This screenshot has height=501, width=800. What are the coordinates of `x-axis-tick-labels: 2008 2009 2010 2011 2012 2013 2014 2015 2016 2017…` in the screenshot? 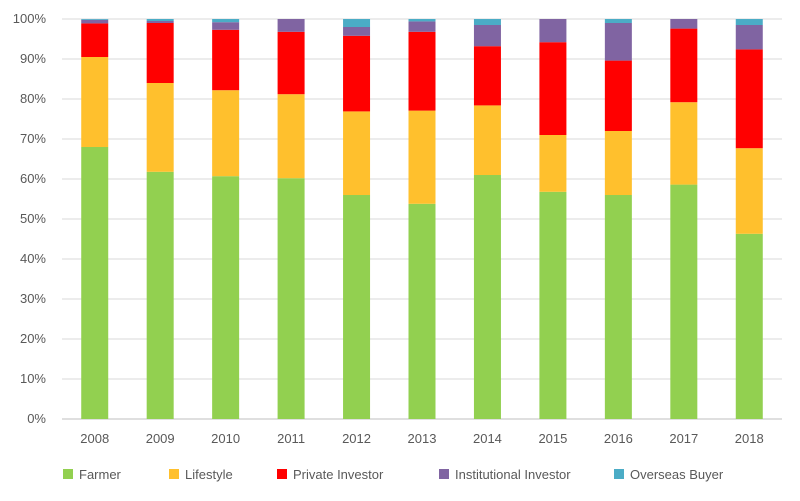 It's located at (421, 438).